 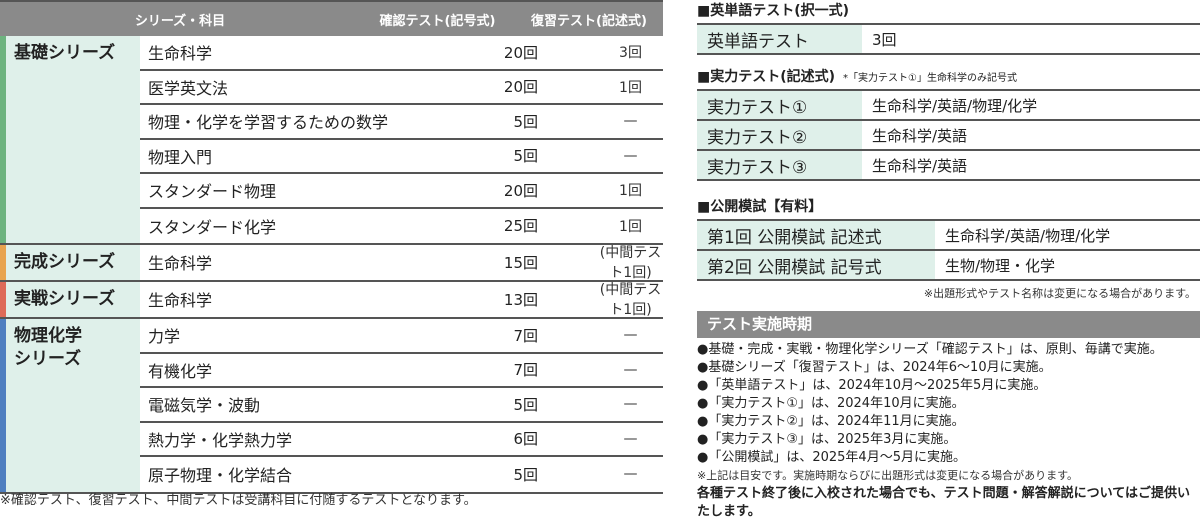 I want to click on schedule-item: ●基礎・完成・実戦・物理化学シリーズ「確認テスト」は、原則、毎講で実施。, so click(x=930, y=349).